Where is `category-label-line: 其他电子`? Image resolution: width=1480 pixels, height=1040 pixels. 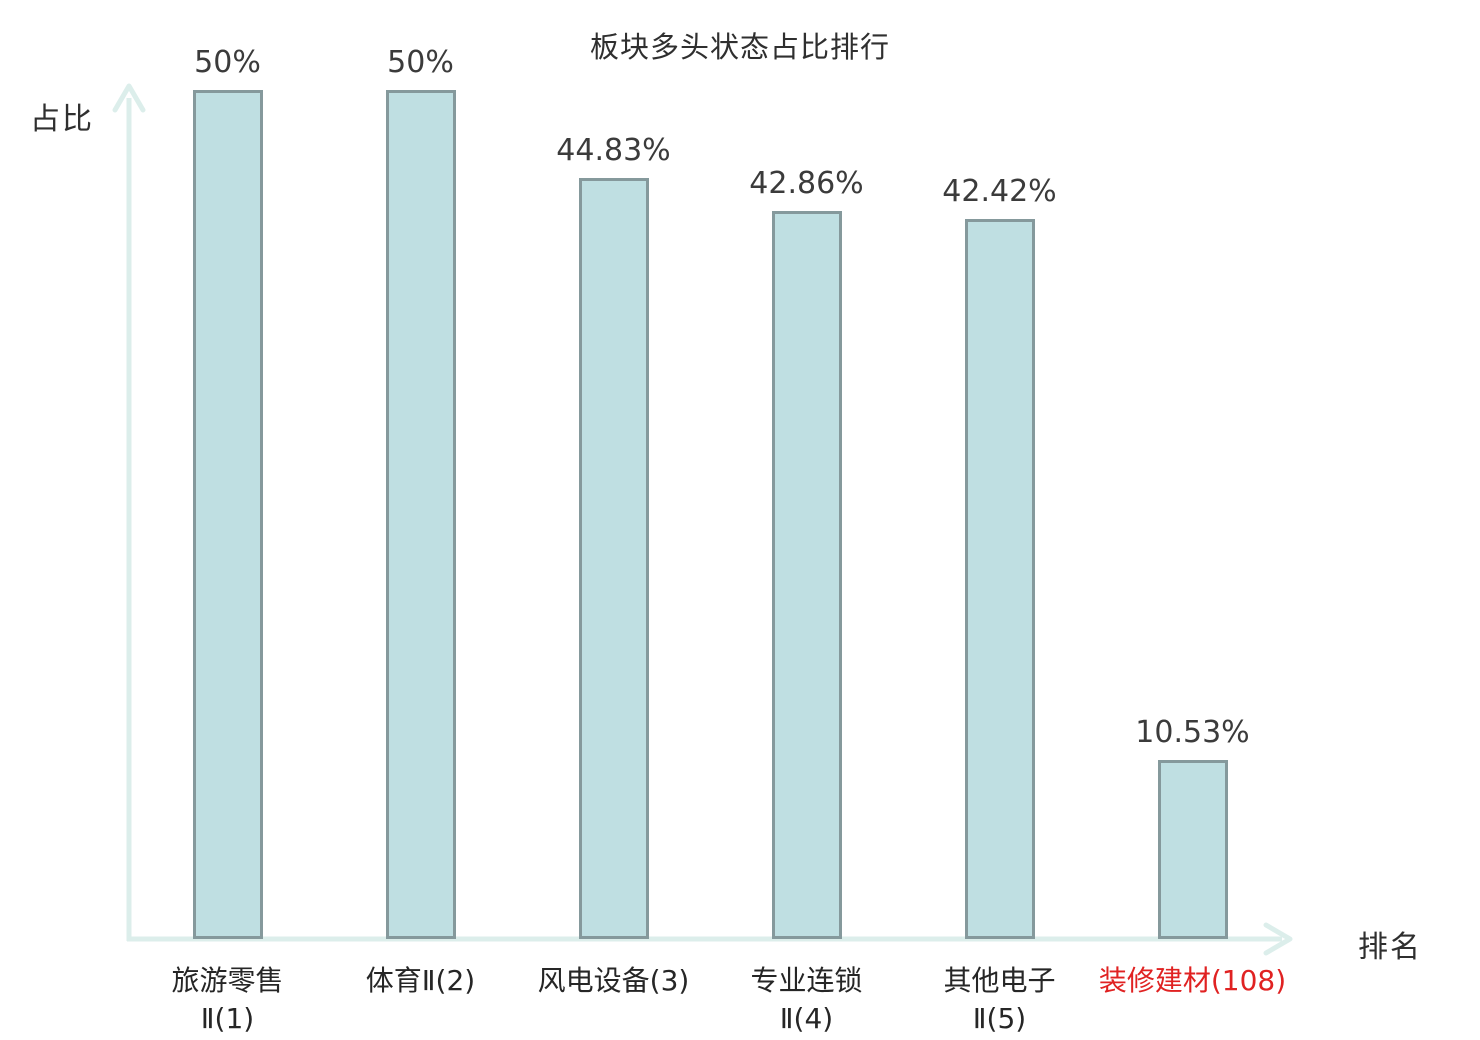 category-label-line: 其他电子 is located at coordinates (999, 980).